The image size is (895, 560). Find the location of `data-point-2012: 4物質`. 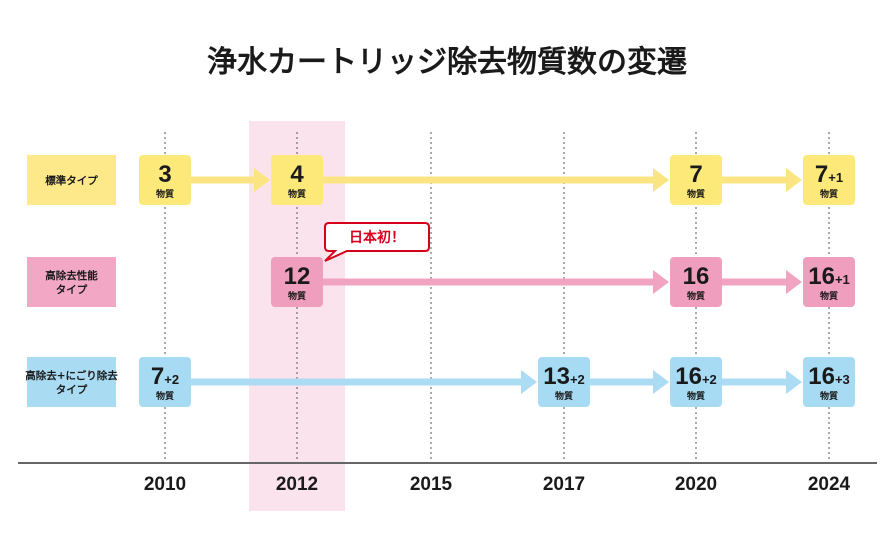

data-point-2012: 4物質 is located at coordinates (297, 180).